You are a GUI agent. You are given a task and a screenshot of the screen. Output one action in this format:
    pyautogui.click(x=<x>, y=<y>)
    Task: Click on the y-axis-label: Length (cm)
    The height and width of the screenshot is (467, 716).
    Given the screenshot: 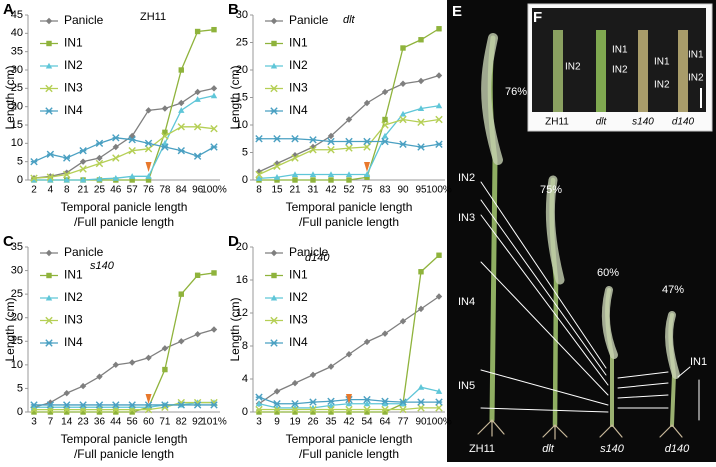 What is the action you would take?
    pyautogui.click(x=10, y=97)
    